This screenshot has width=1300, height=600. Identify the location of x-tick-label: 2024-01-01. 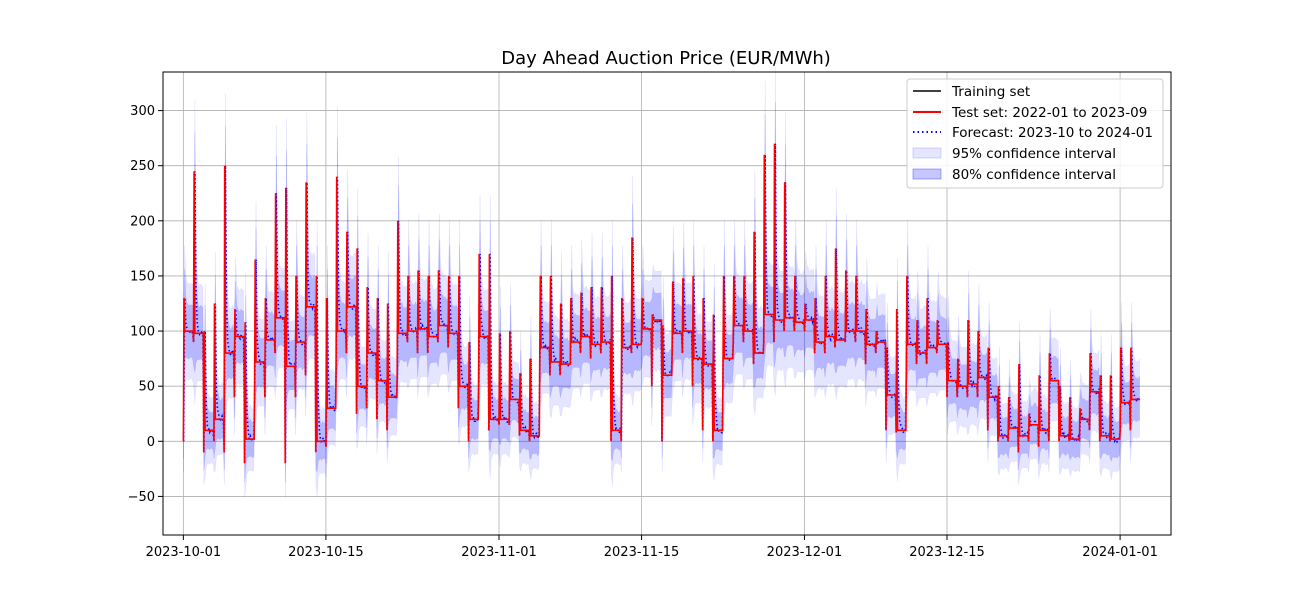
(1120, 552).